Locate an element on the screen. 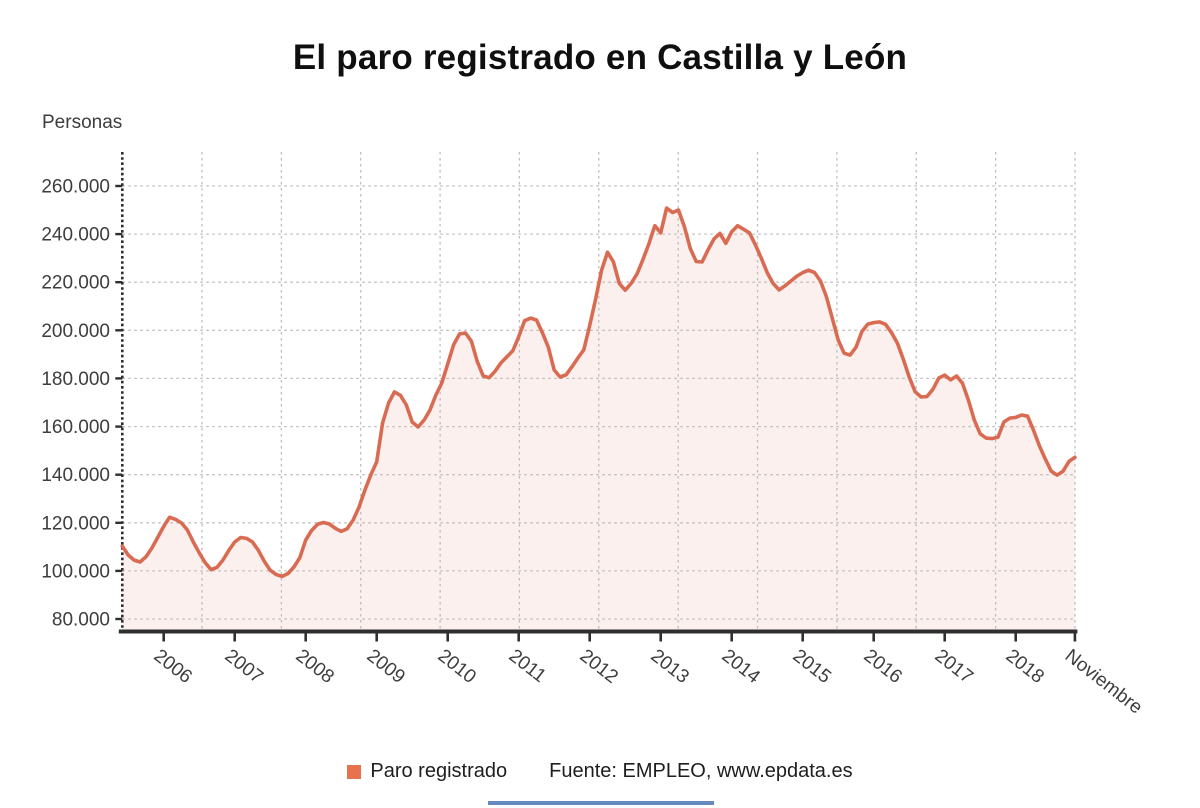 The width and height of the screenshot is (1200, 808). svg-text: 180.000 is located at coordinates (75, 379).